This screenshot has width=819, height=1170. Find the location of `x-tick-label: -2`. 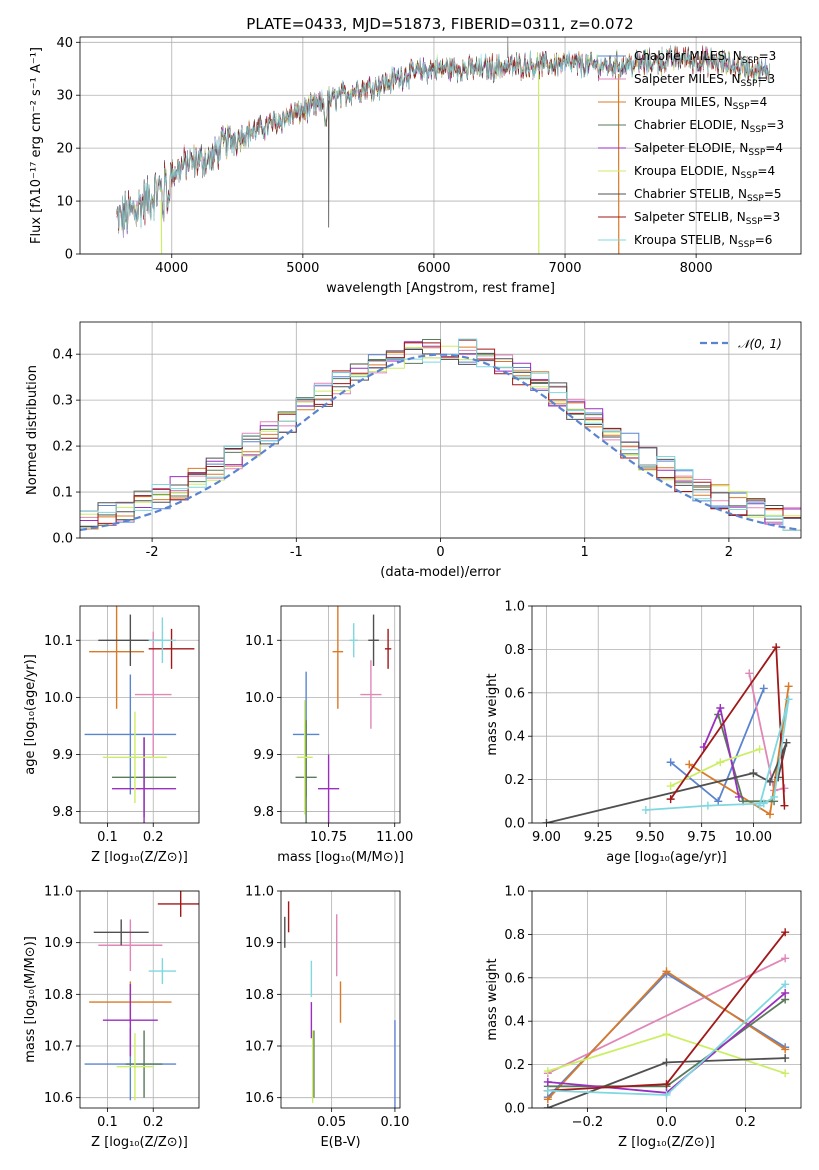

x-tick-label: -2 is located at coordinates (152, 552).